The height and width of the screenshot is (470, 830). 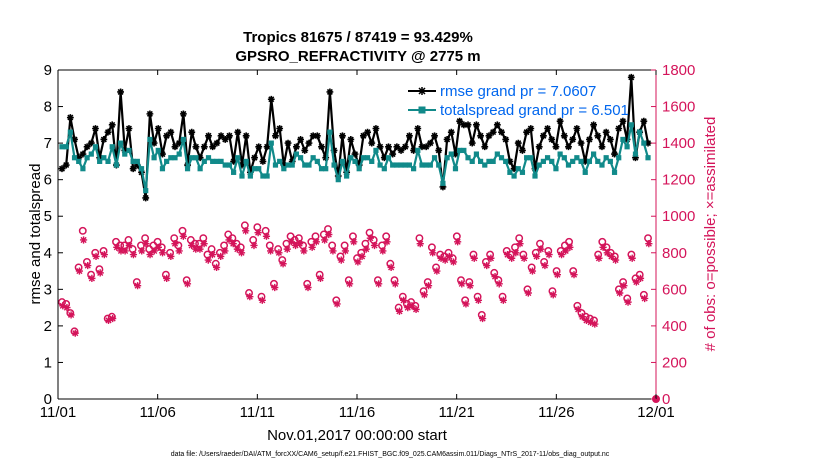 I want to click on y-right-tick-label: 1600, so click(x=678, y=107).